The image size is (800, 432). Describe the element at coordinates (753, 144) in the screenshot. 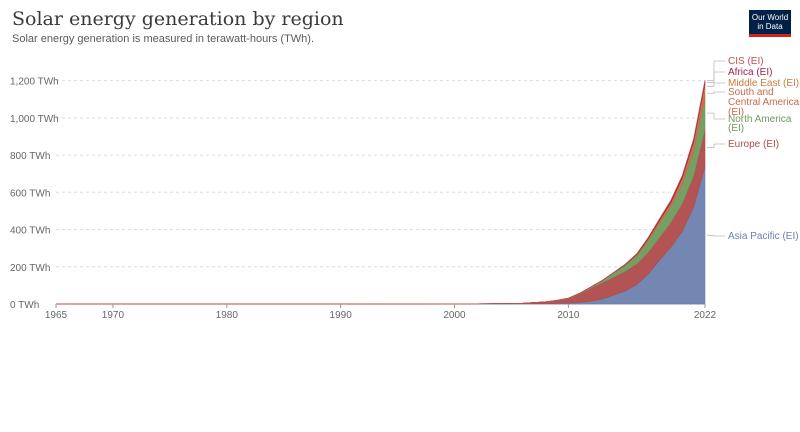

I see `legend-label: Europe (EI)` at that location.